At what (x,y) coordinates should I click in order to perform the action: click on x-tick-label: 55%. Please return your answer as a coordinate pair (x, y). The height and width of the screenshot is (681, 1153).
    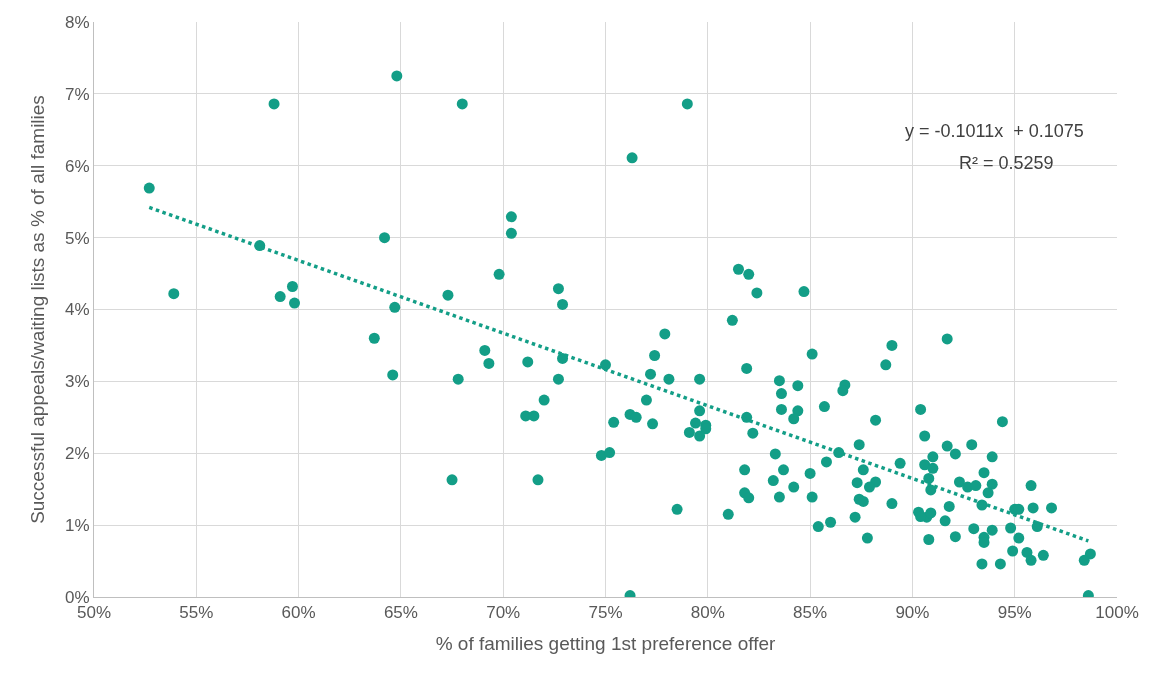
    Looking at the image, I should click on (196, 613).